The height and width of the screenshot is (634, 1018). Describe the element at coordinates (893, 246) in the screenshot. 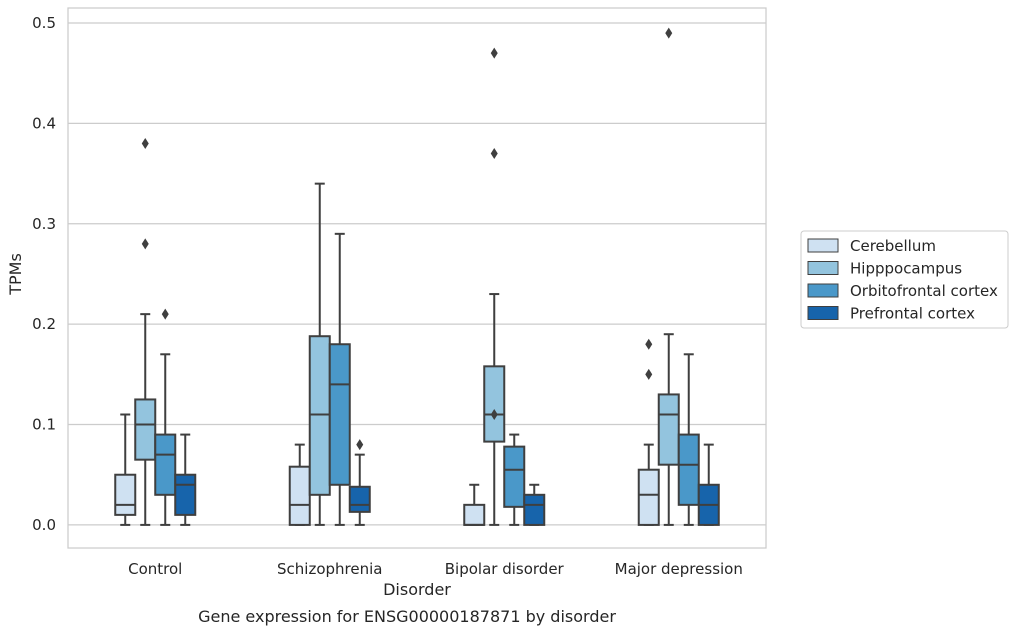

I see `legend-label: Cerebellum` at that location.